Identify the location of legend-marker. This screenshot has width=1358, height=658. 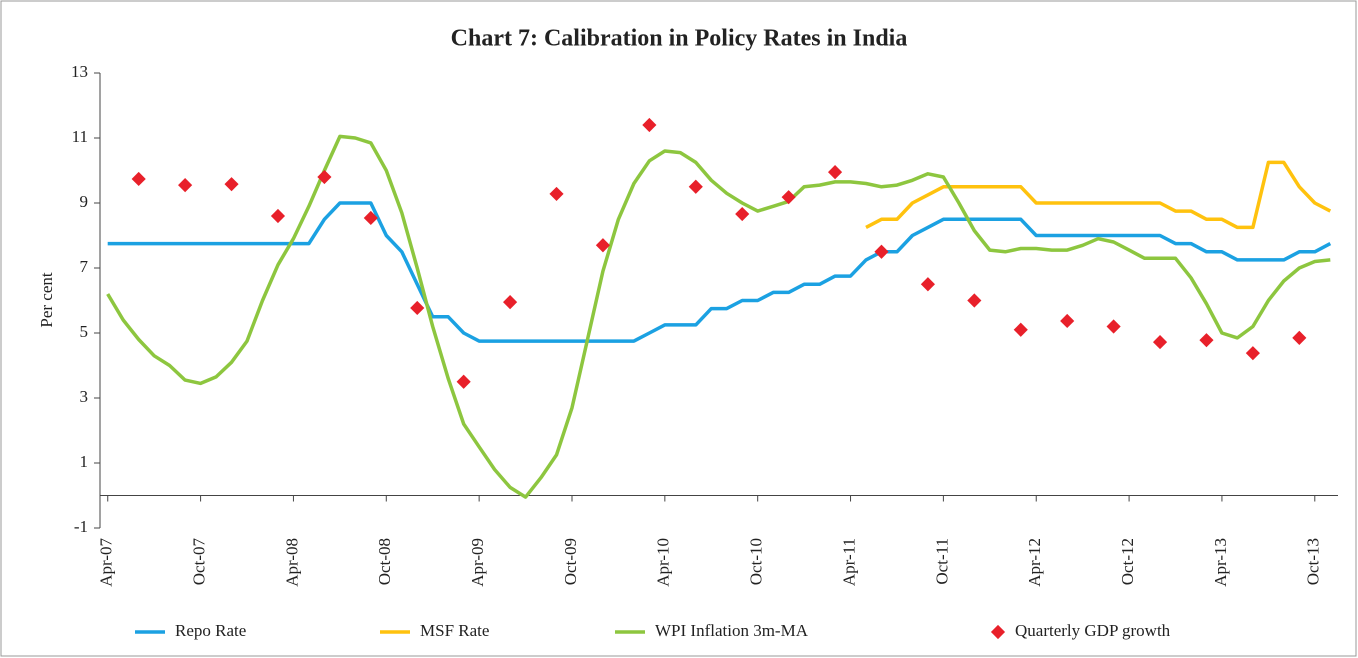
(998, 632).